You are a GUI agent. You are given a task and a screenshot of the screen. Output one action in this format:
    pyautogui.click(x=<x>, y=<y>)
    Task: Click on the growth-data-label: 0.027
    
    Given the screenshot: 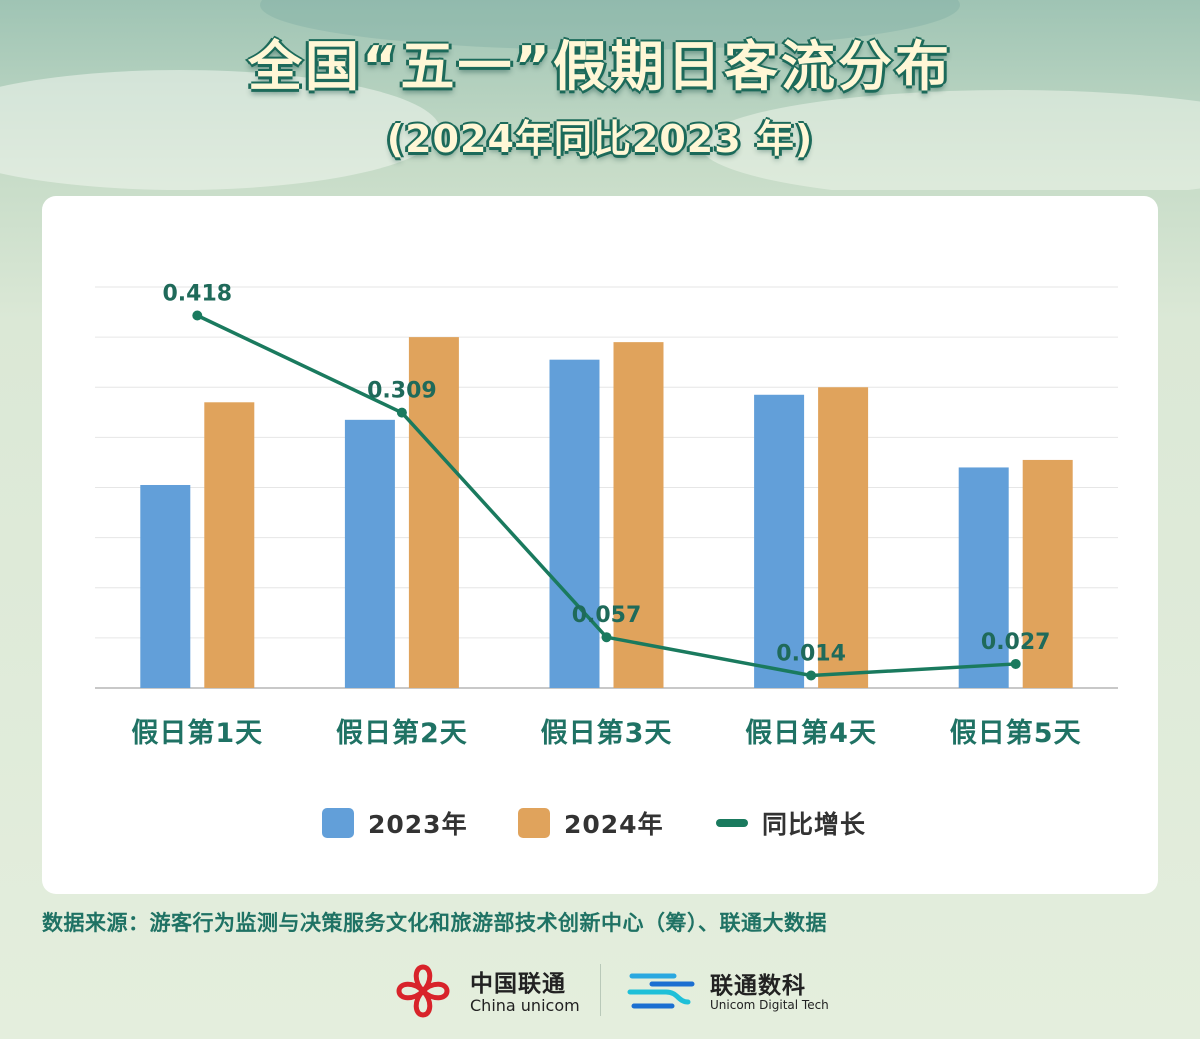 What is the action you would take?
    pyautogui.click(x=1016, y=642)
    